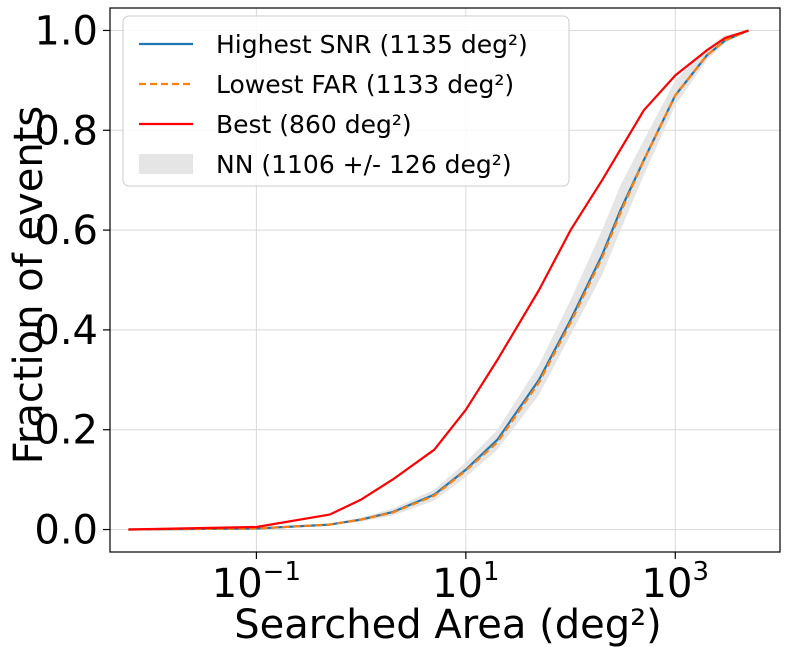 Image resolution: width=793 pixels, height=647 pixels. What do you see at coordinates (282, 572) in the screenshot?
I see `x-tick-exponent: −1` at bounding box center [282, 572].